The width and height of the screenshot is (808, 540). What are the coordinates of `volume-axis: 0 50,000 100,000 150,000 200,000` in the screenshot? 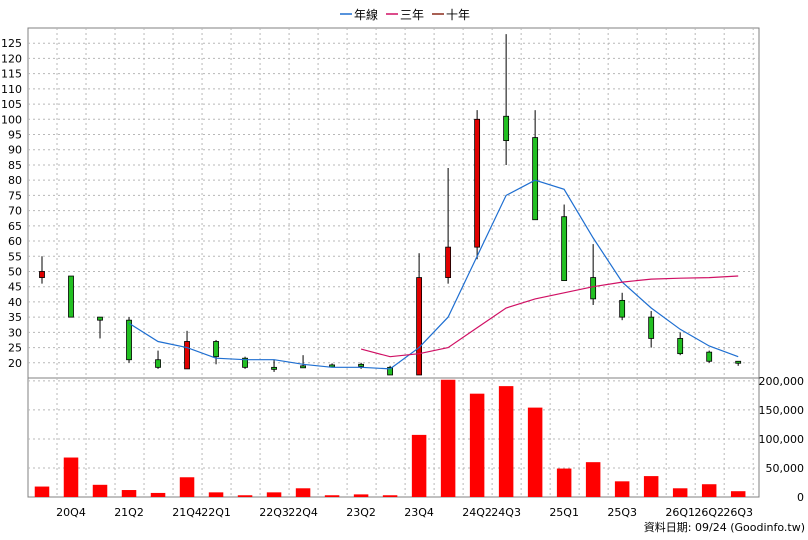 It's located at (782, 439).